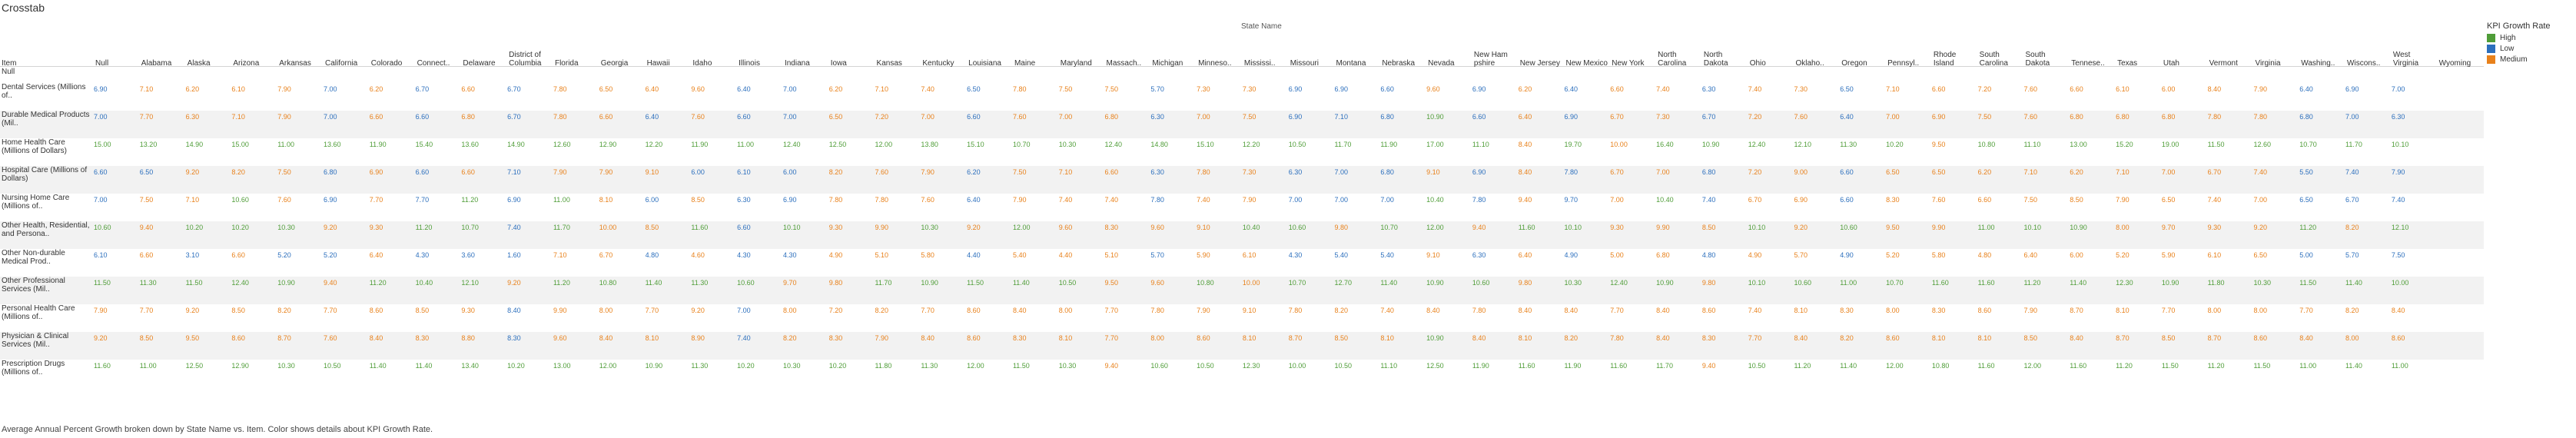 The width and height of the screenshot is (2576, 438). Describe the element at coordinates (1586, 63) in the screenshot. I see `column-header-state: New Mexico` at that location.